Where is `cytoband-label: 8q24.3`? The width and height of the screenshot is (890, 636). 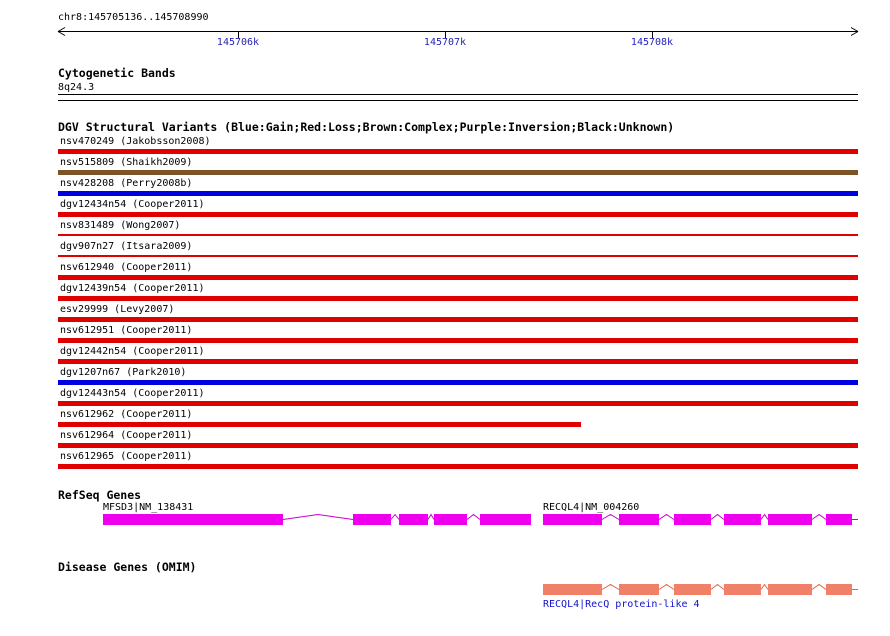
cytoband-label: 8q24.3 is located at coordinates (76, 87).